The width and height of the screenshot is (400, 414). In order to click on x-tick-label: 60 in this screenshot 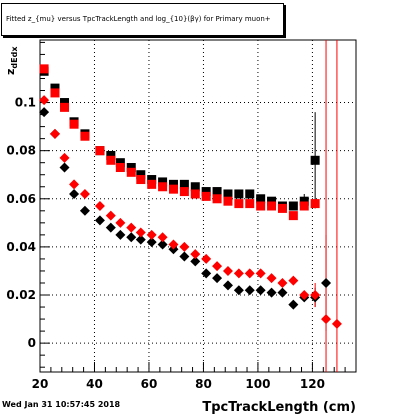, I will do `click(149, 384)`.